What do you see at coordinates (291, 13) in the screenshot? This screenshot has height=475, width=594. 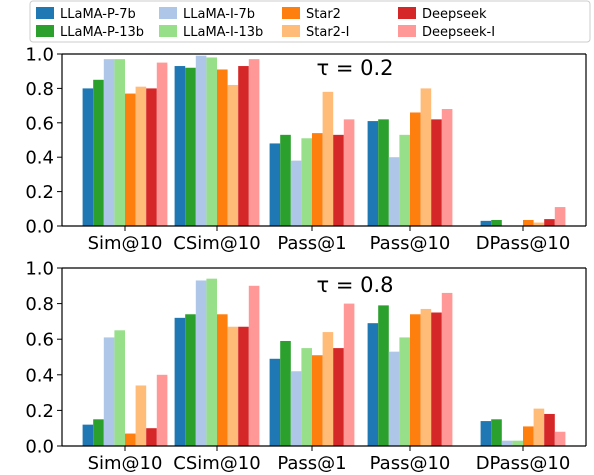 I see `legend-swatch-star2` at bounding box center [291, 13].